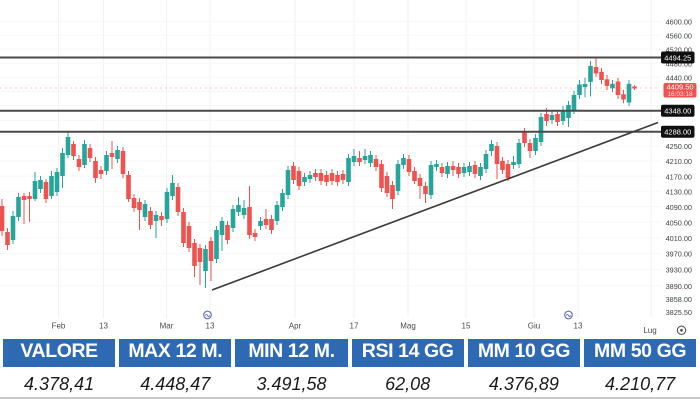  What do you see at coordinates (680, 94) in the screenshot?
I see `svg-text: 16:03:18` at bounding box center [680, 94].